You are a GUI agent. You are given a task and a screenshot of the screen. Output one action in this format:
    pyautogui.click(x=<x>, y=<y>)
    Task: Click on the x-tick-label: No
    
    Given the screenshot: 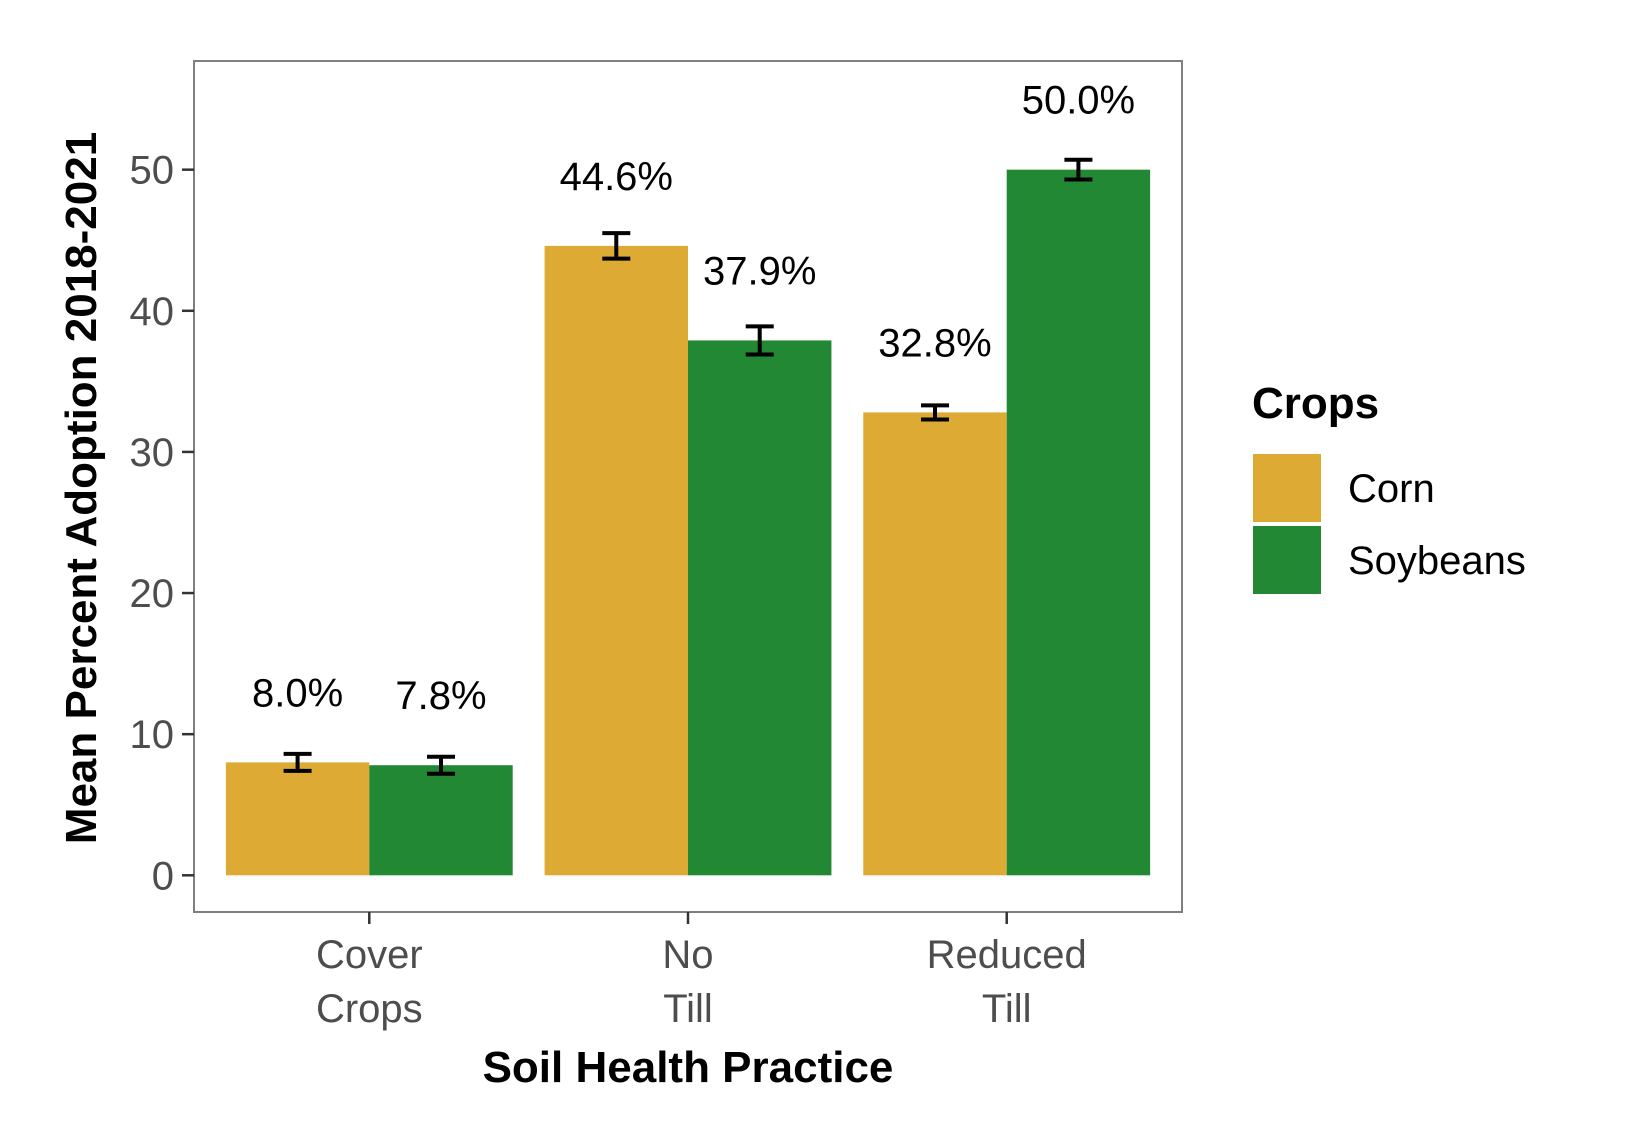 What is the action you would take?
    pyautogui.click(x=687, y=955)
    